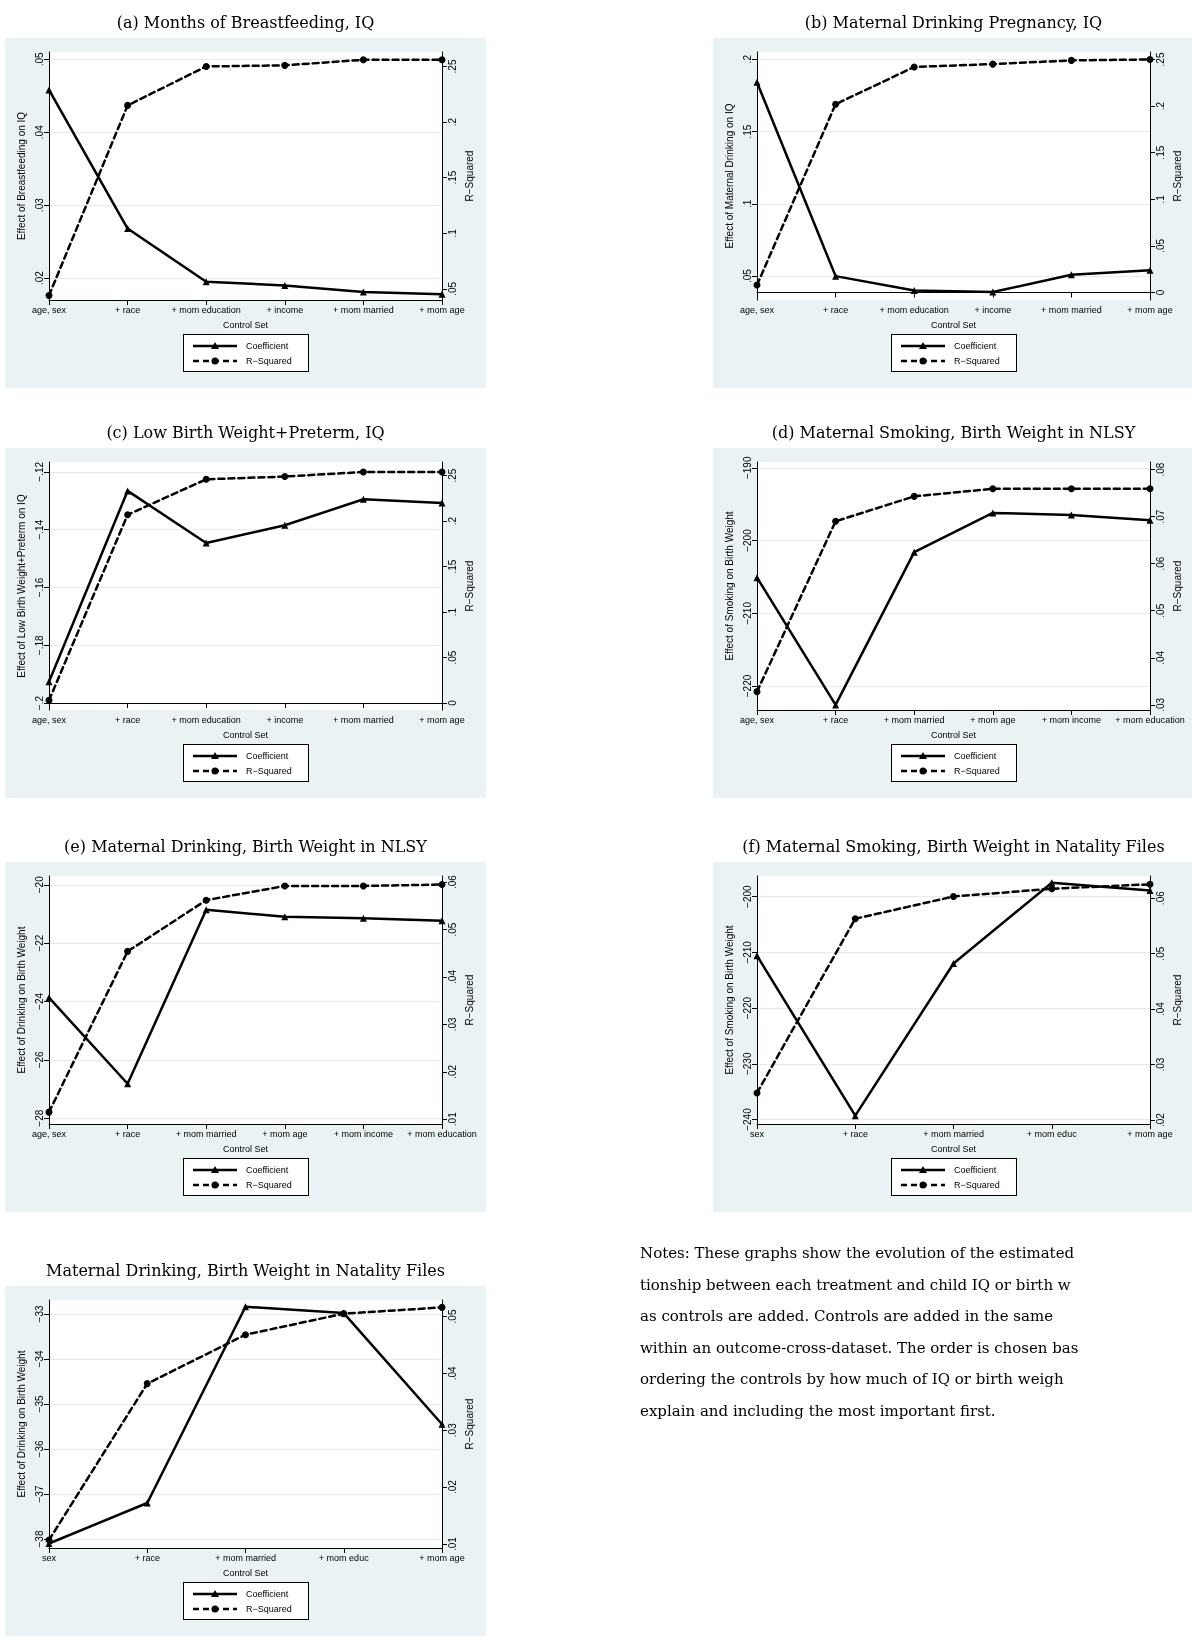 The width and height of the screenshot is (1192, 1640). What do you see at coordinates (452, 475) in the screenshot?
I see `y2-tick-label: .25` at bounding box center [452, 475].